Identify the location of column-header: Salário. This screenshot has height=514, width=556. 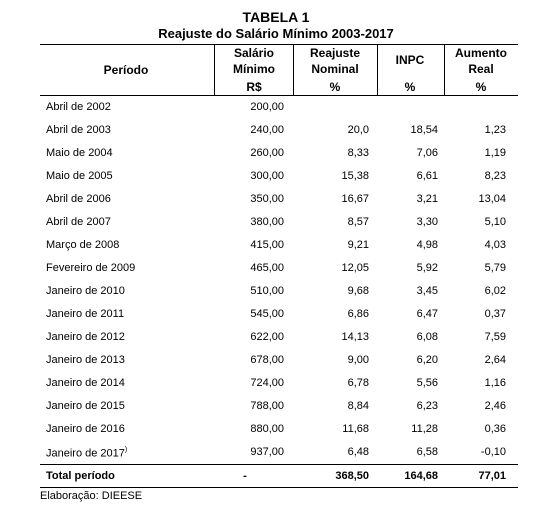
(254, 53).